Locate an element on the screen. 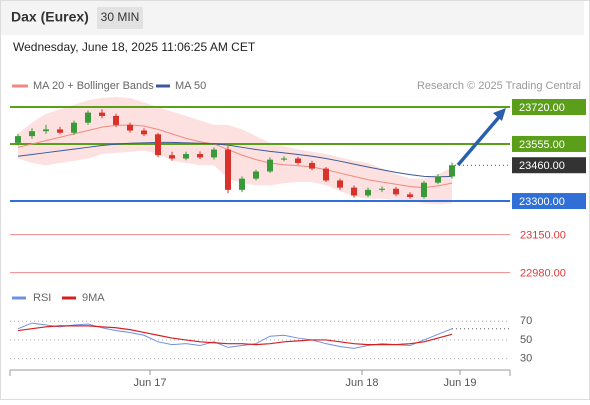  instrument-title: Dax (Eurex) is located at coordinates (50, 17).